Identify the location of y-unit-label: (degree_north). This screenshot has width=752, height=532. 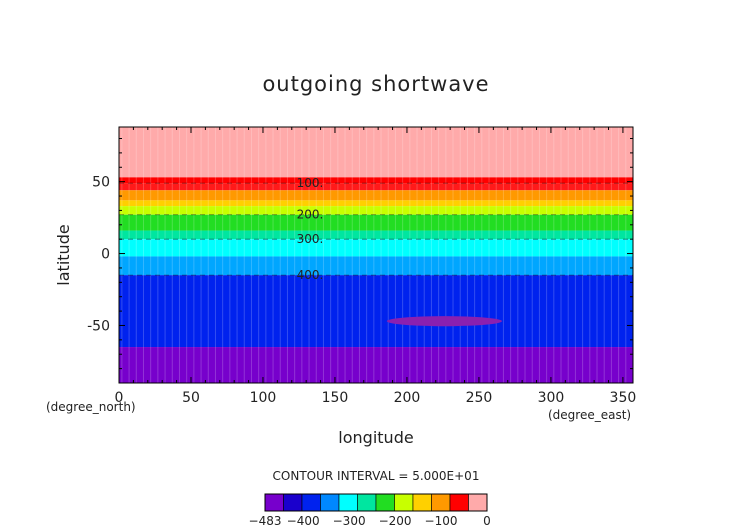
(91, 407).